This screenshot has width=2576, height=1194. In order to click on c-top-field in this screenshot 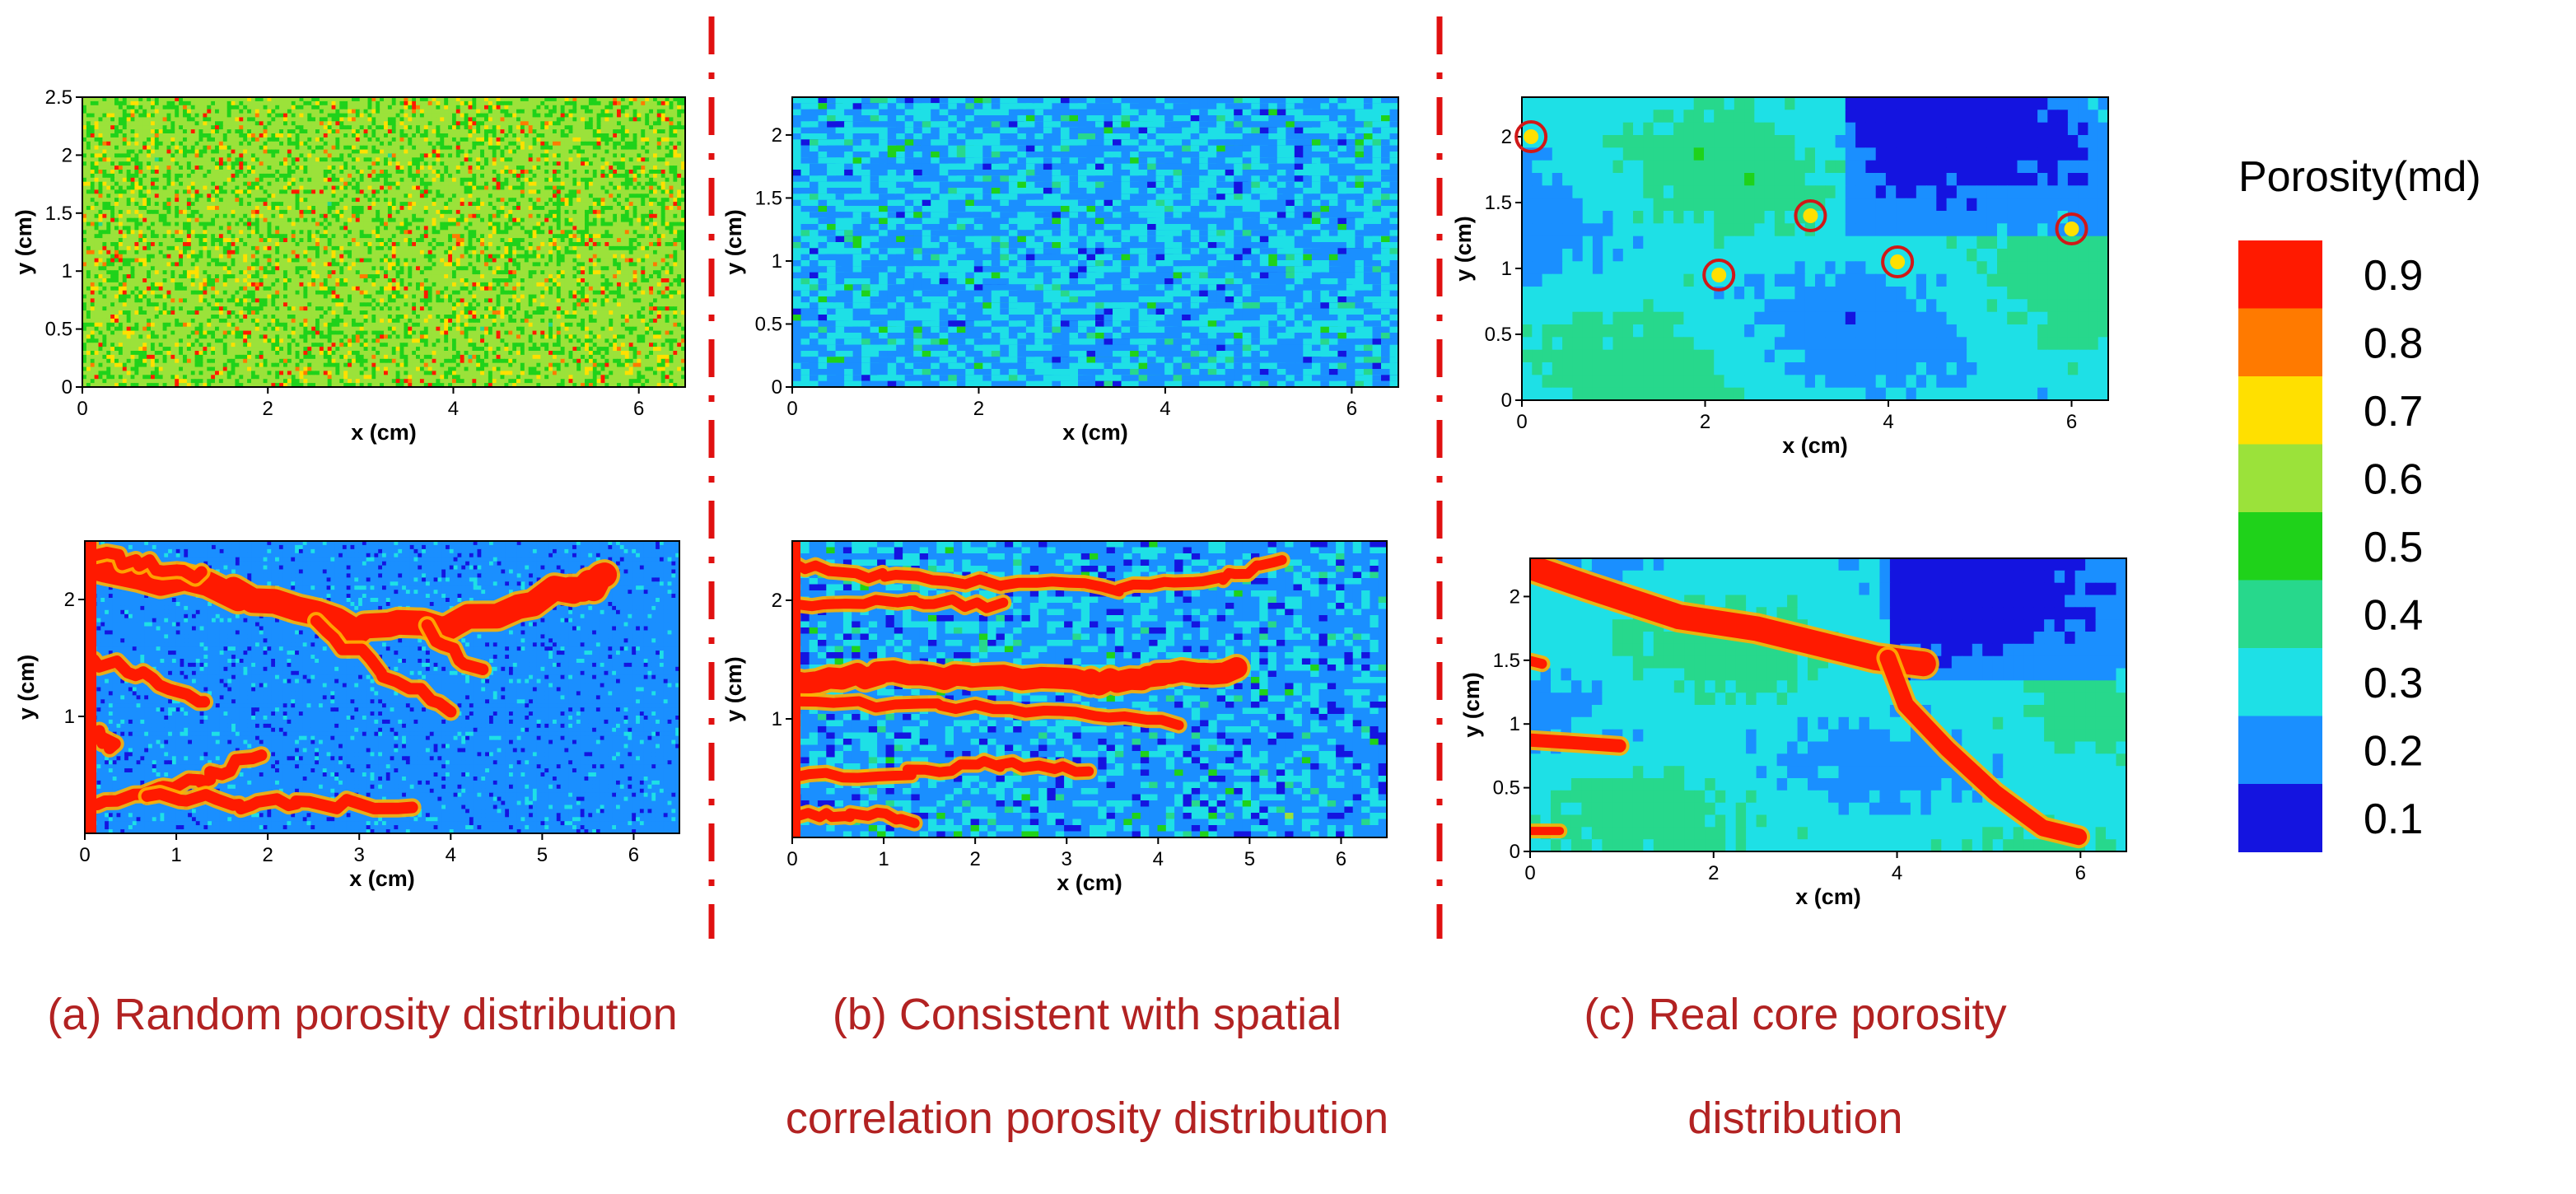, I will do `click(1815, 248)`.